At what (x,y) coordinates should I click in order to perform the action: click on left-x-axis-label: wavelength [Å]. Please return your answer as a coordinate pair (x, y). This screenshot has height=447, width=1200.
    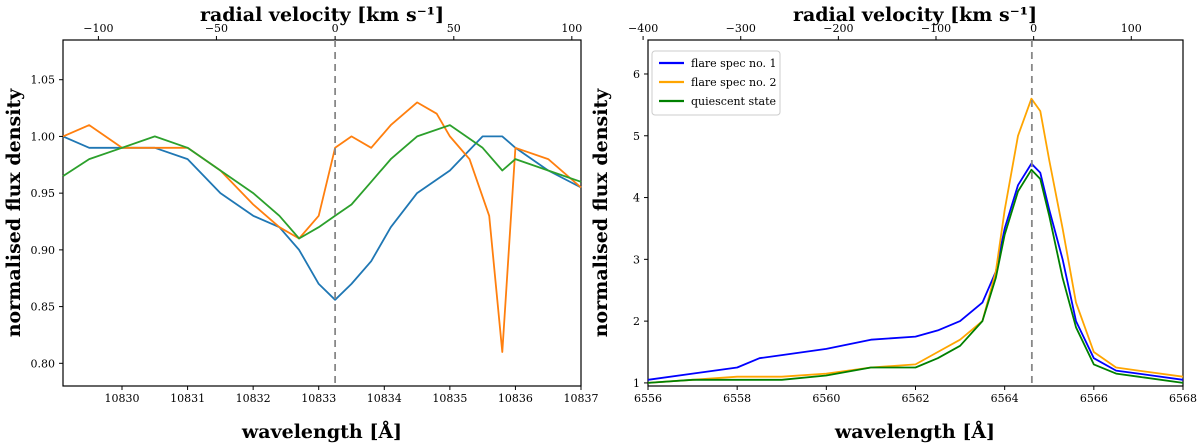
    Looking at the image, I should click on (321, 431).